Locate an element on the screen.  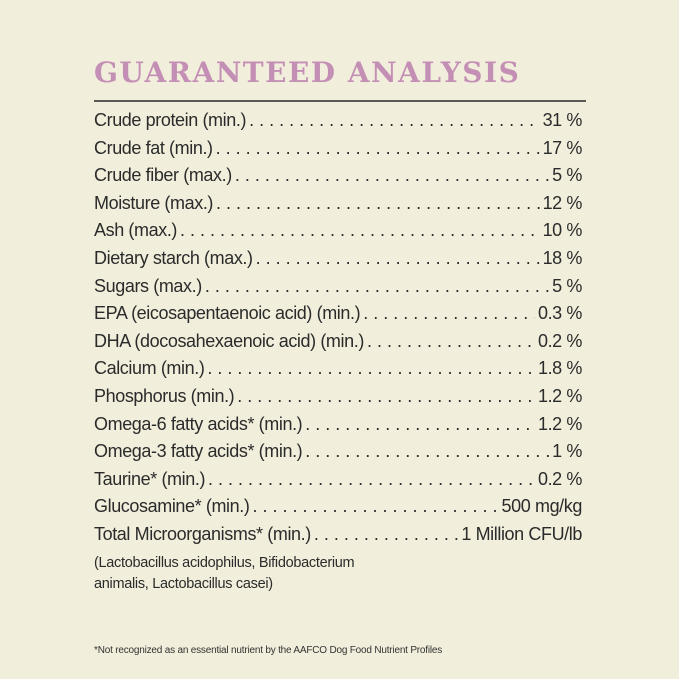
nutrient-label: Omega-6 fatty acids* (min.) is located at coordinates (198, 423).